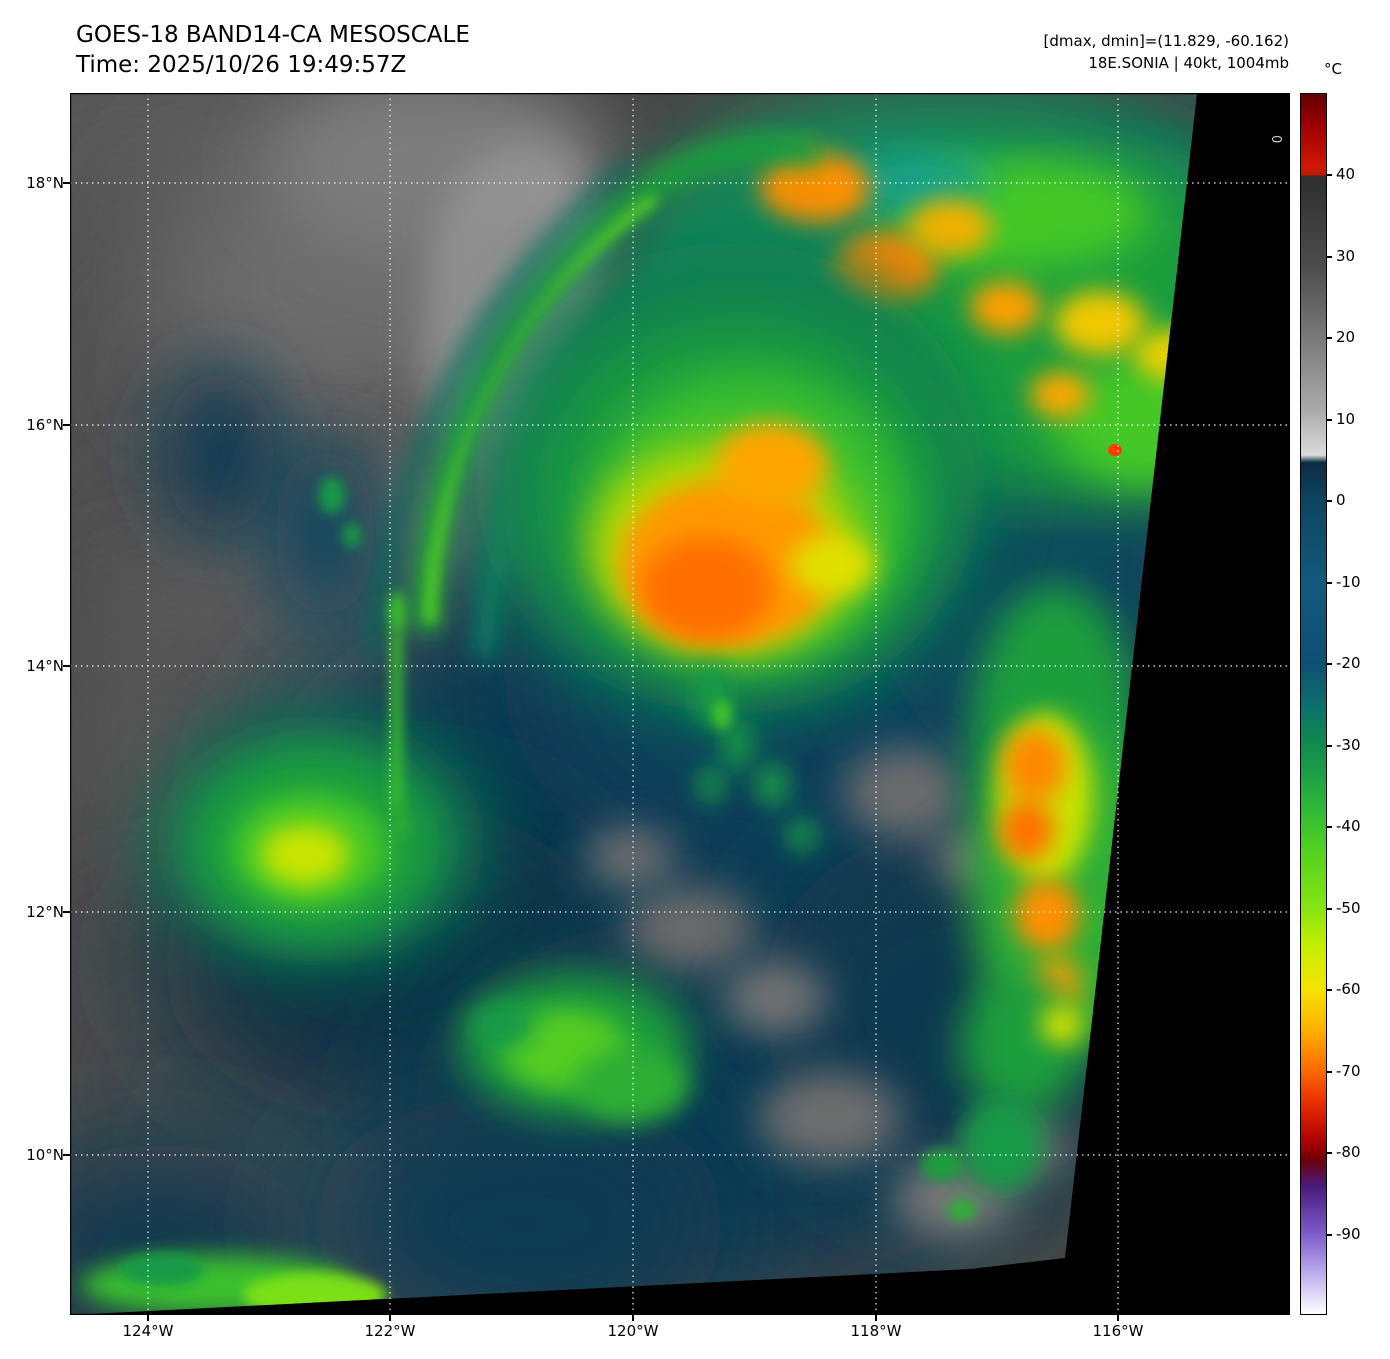 Image resolution: width=1390 pixels, height=1359 pixels. What do you see at coordinates (1348, 745) in the screenshot?
I see `colorbar-tick-label: -30` at bounding box center [1348, 745].